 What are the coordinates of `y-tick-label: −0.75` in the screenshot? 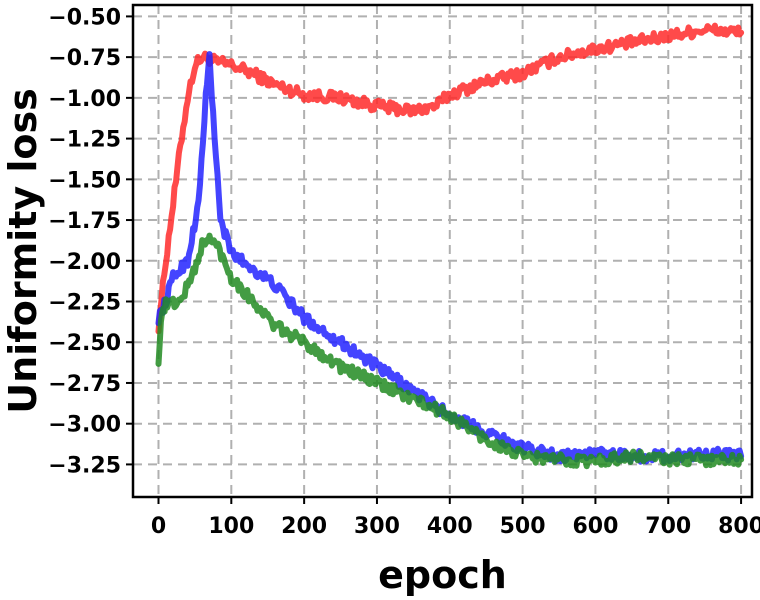 It's located at (84, 58).